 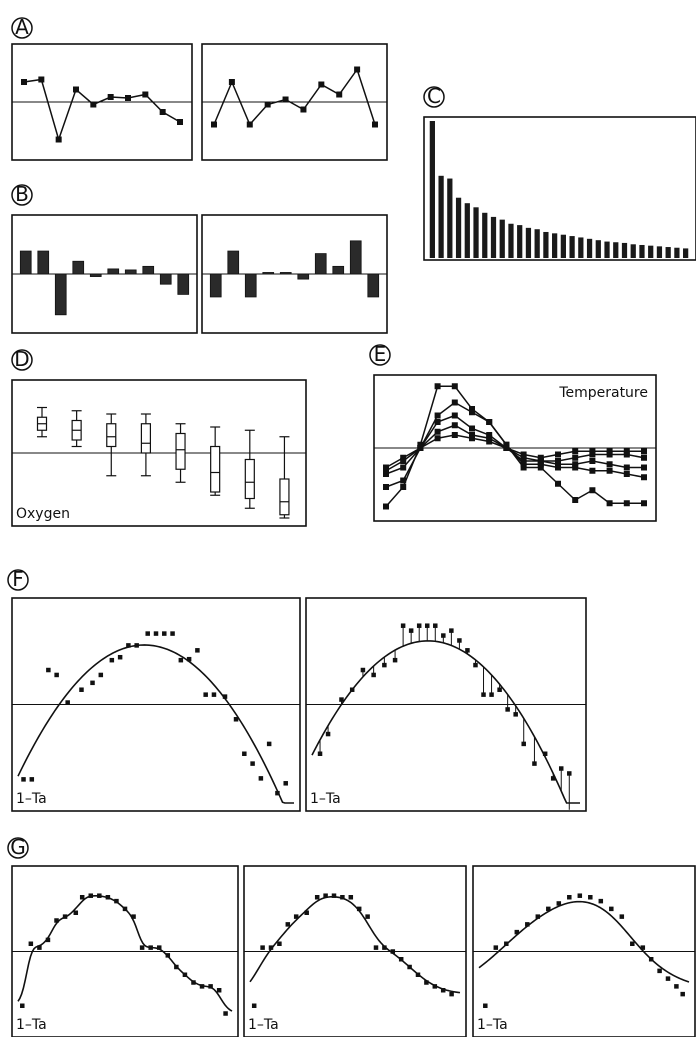 I want to click on panel-letter-d: D, so click(x=22, y=359).